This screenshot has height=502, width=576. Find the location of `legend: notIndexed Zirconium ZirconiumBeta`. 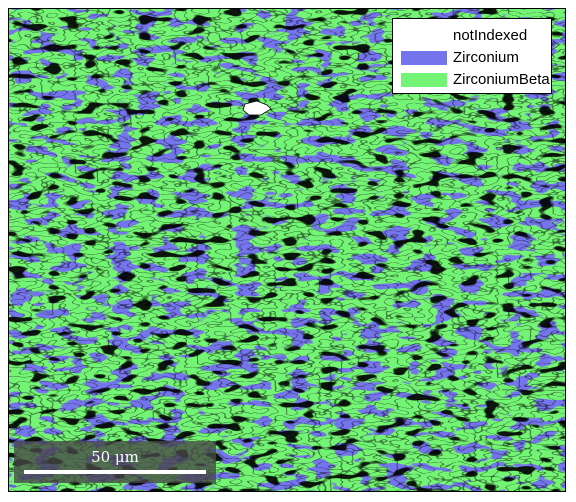

legend: notIndexed Zirconium ZirconiumBeta is located at coordinates (472, 56).